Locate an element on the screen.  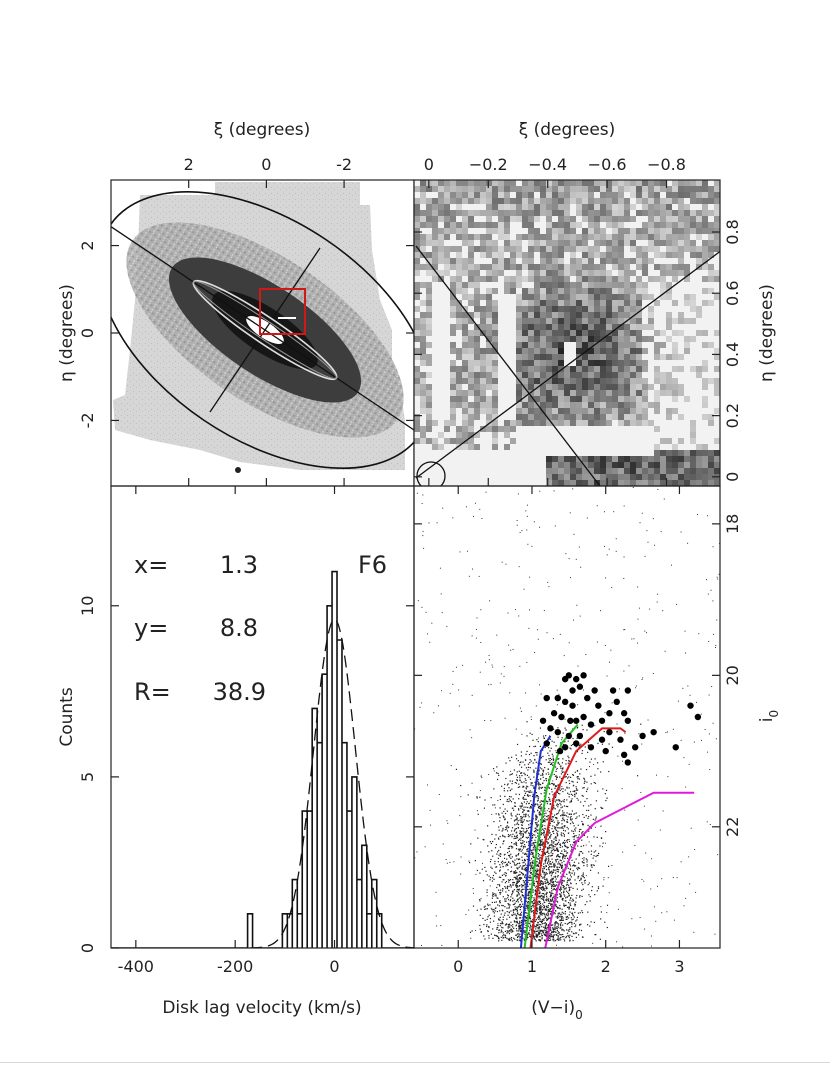
zoom-major-axis is located at coordinates (567, 364).